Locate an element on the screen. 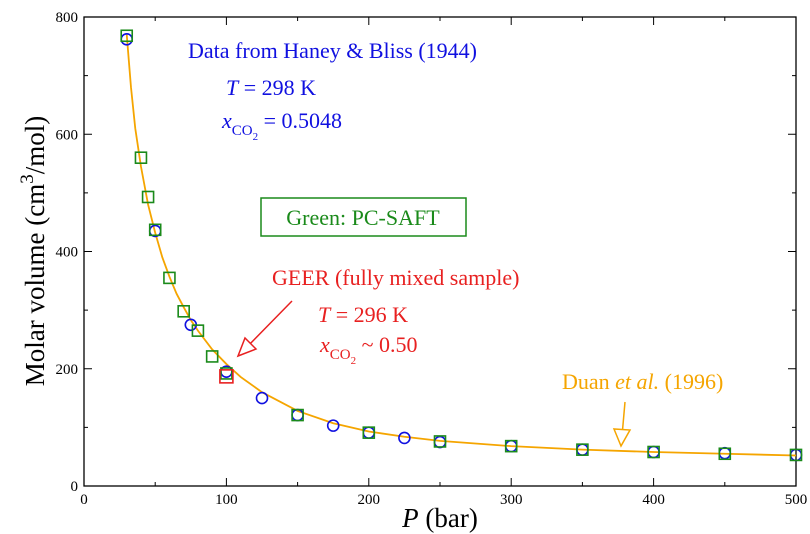 This screenshot has width=810, height=534. geer-arrow is located at coordinates (264, 329).